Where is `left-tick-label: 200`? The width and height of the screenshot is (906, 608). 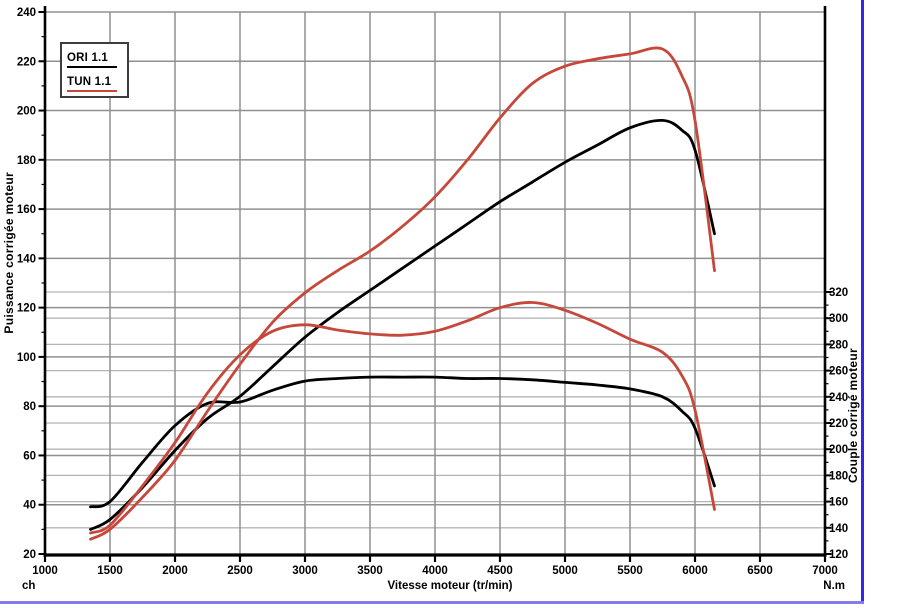 left-tick-label: 200 is located at coordinates (26, 112).